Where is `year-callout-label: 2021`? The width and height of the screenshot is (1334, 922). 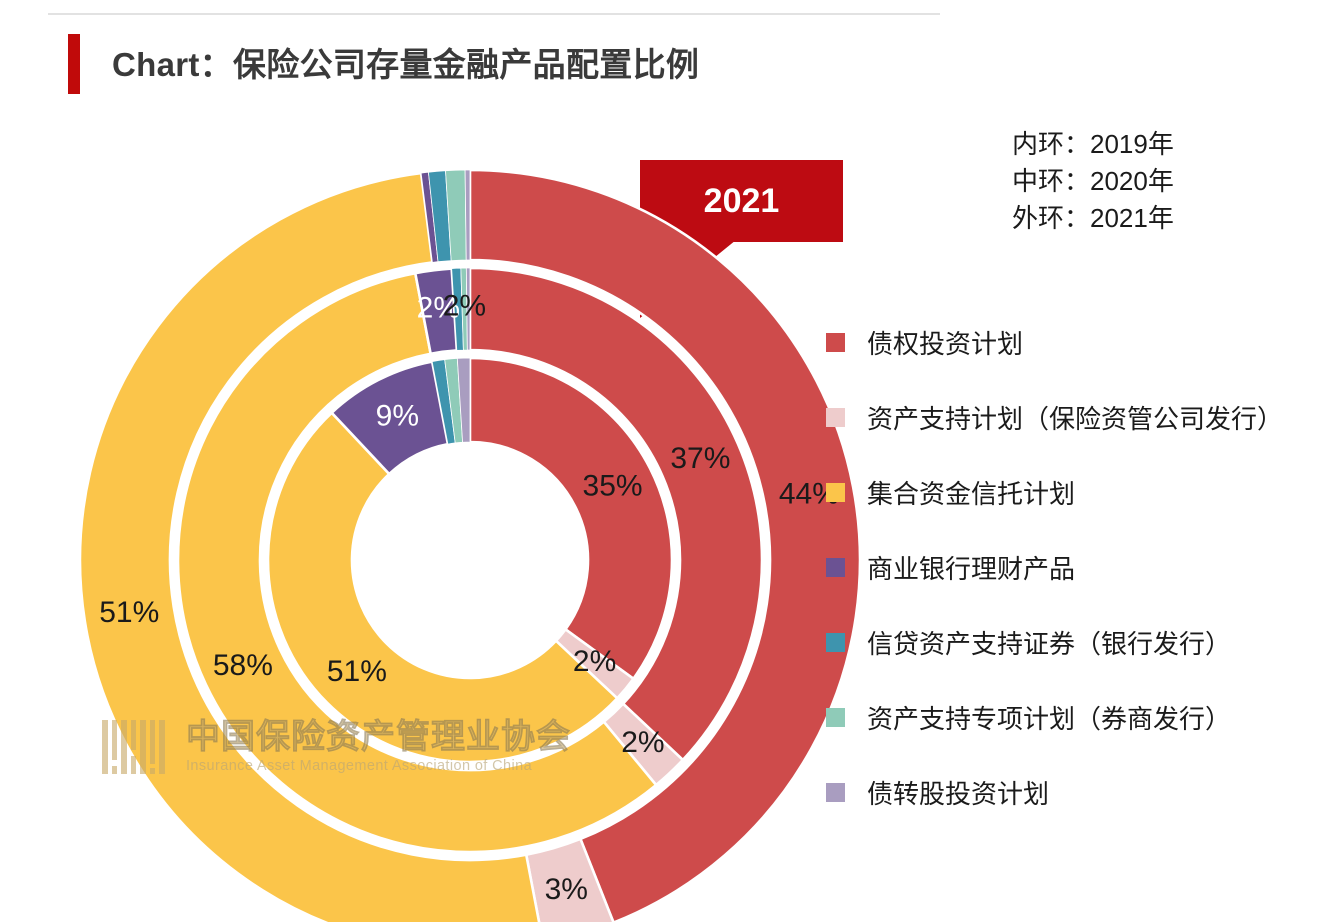
year-callout-label: 2021 is located at coordinates (741, 200).